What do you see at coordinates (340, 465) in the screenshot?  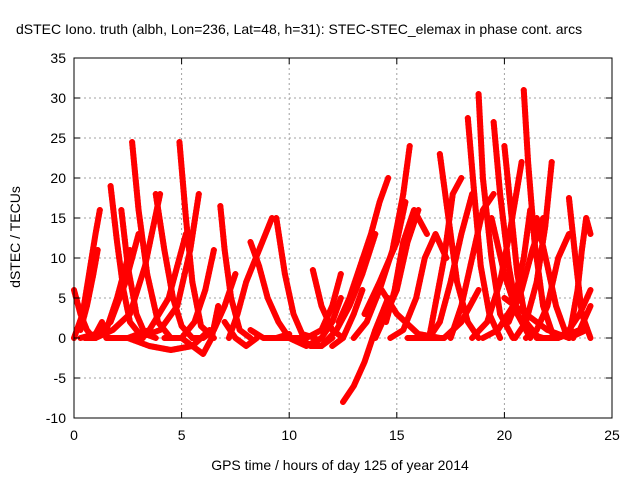 I see `x-axis-title: GPS time / hours of day 125 of year 2014` at bounding box center [340, 465].